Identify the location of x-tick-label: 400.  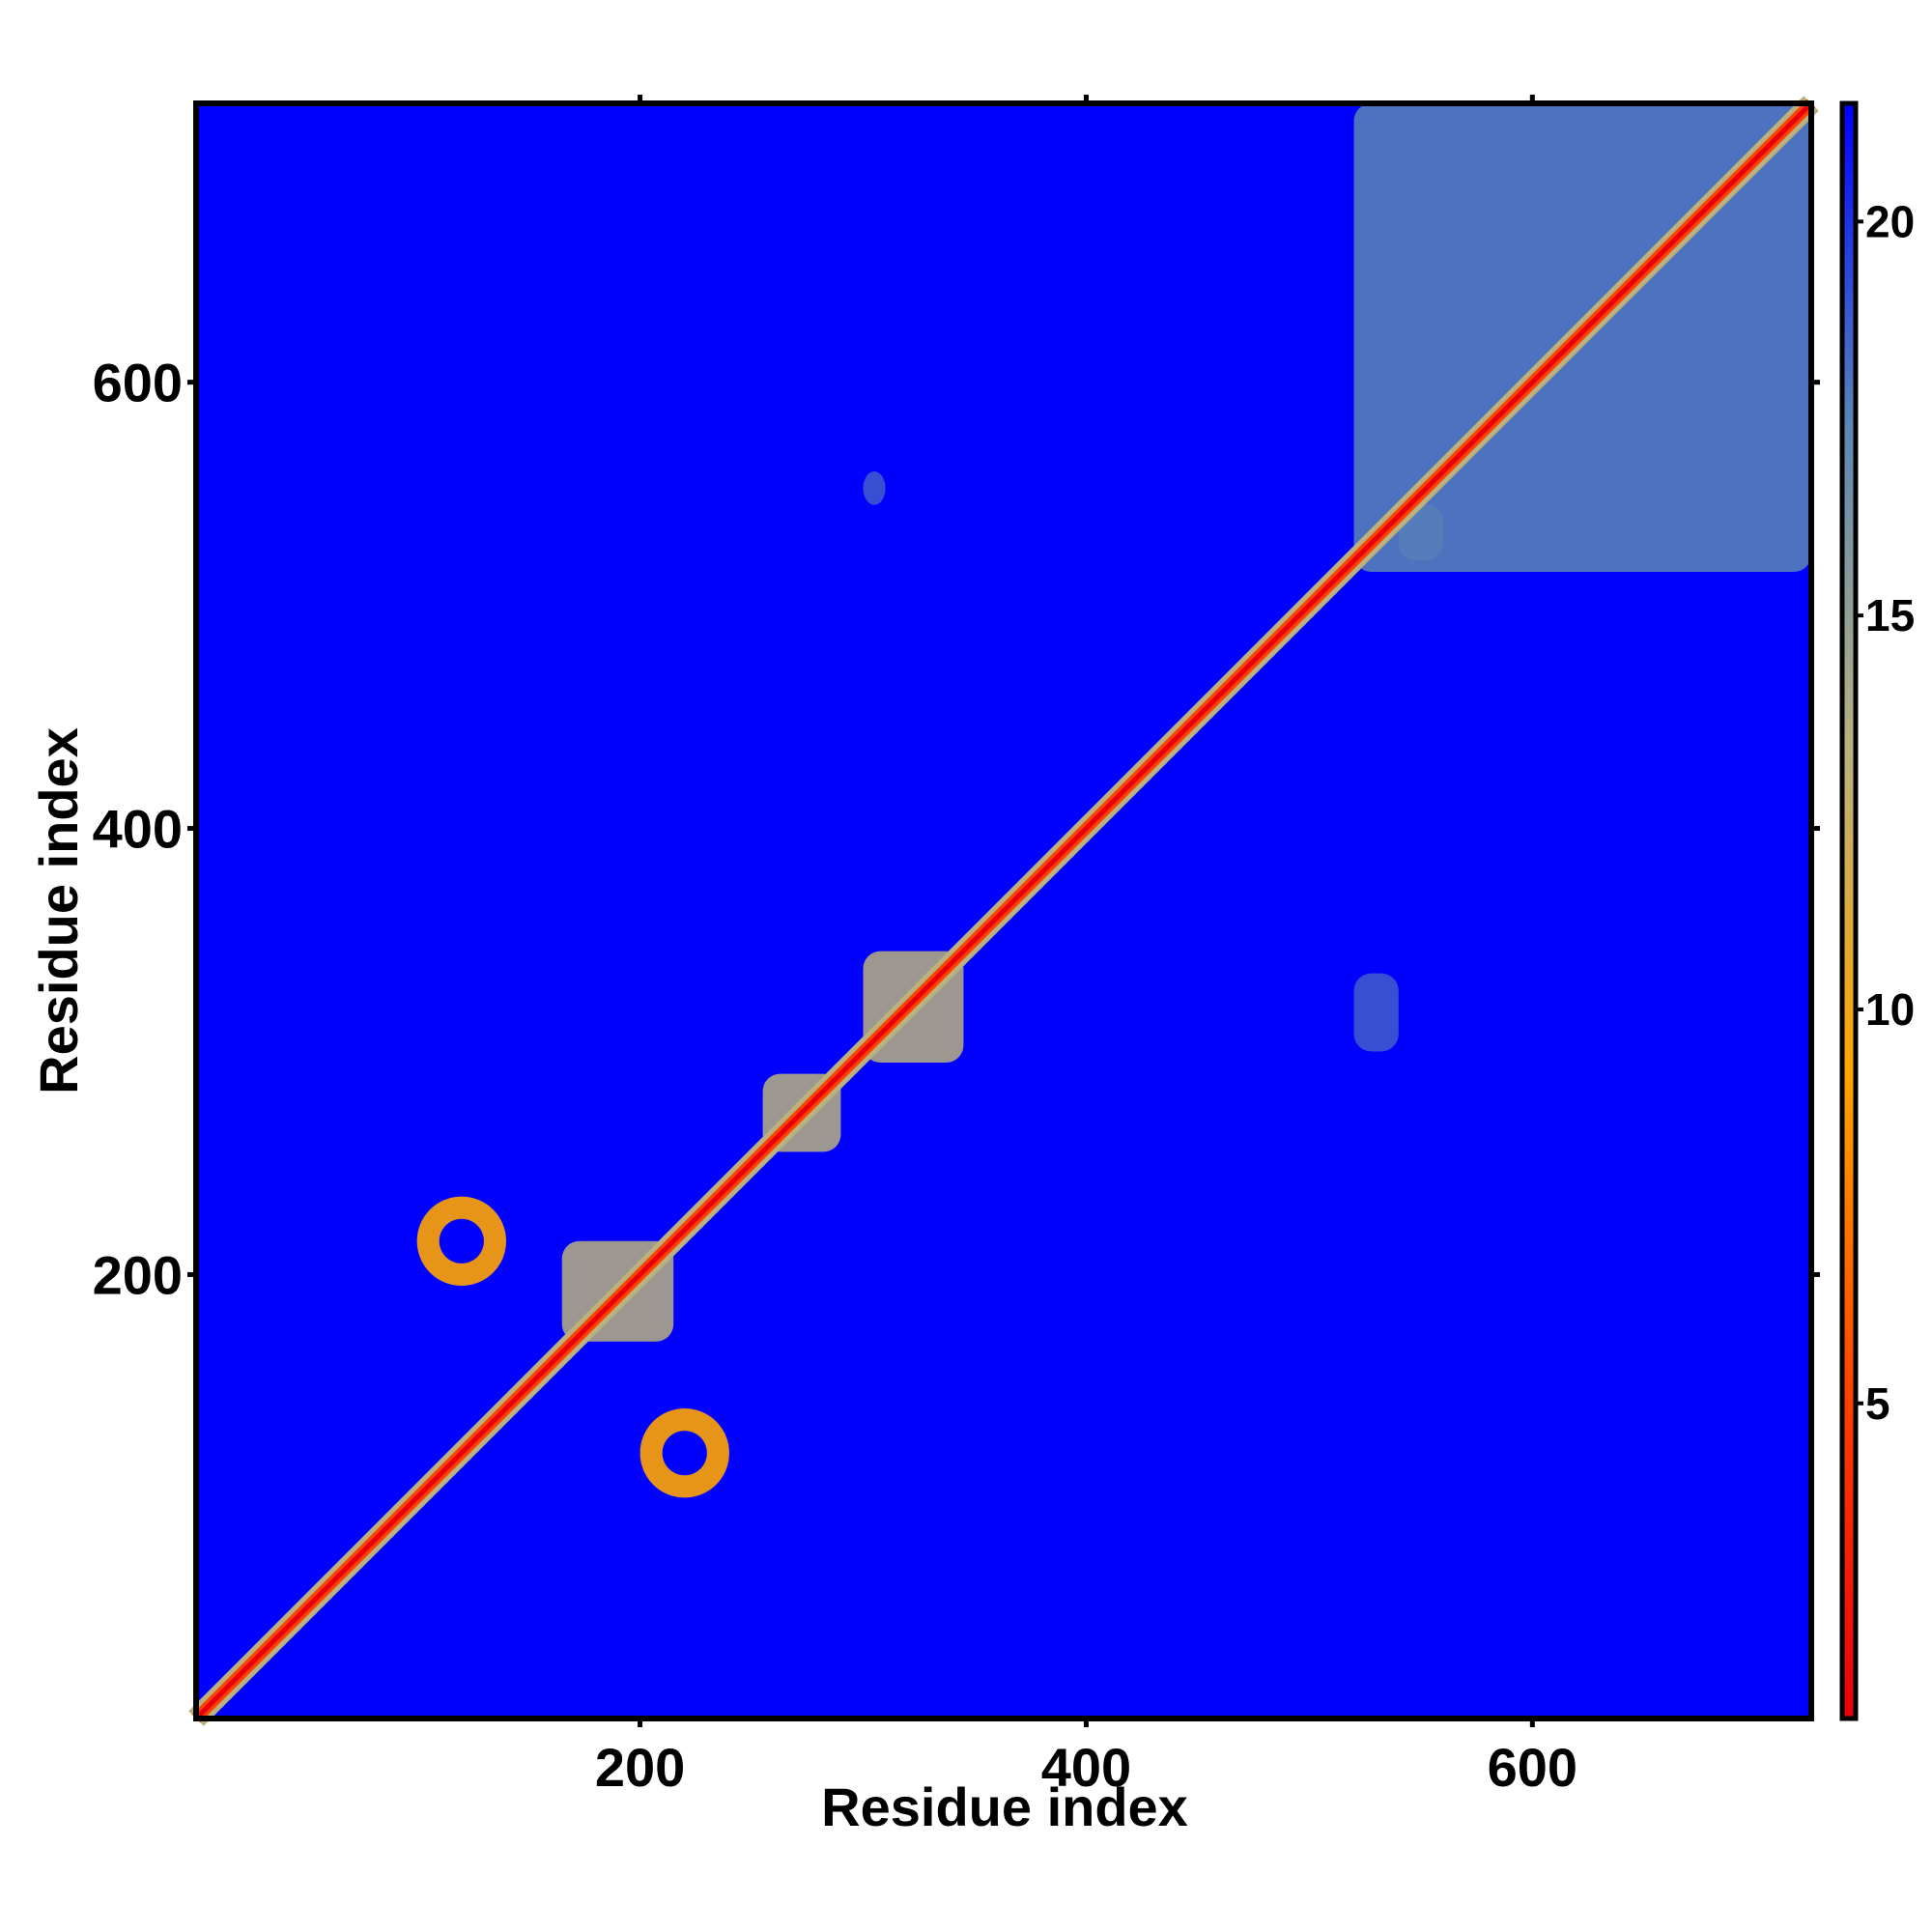
(1086, 1767).